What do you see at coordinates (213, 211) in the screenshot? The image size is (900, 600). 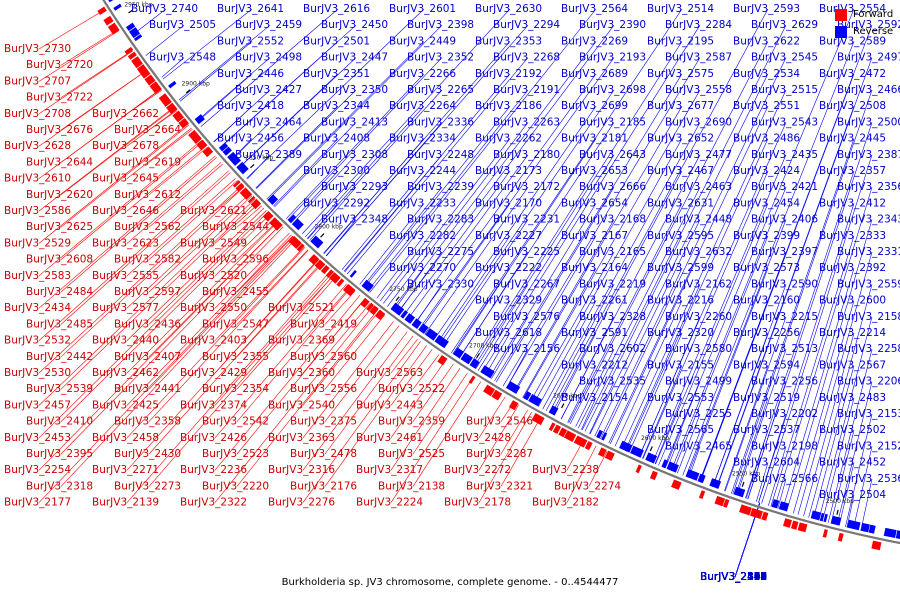 I see `gene-label-forward: BurJV3_2621` at bounding box center [213, 211].